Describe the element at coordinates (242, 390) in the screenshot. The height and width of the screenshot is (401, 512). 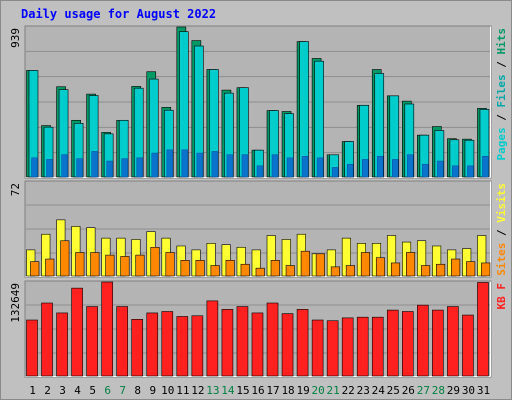
I see `x-tick-label: 15` at that location.